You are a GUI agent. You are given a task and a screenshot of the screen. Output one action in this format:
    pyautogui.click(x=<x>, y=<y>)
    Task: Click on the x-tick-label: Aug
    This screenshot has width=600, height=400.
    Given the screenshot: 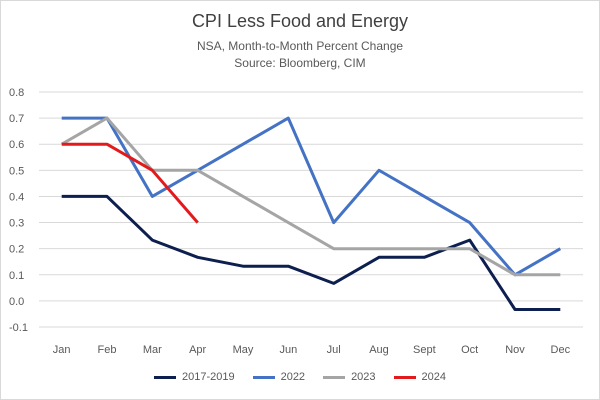 What is the action you would take?
    pyautogui.click(x=379, y=350)
    